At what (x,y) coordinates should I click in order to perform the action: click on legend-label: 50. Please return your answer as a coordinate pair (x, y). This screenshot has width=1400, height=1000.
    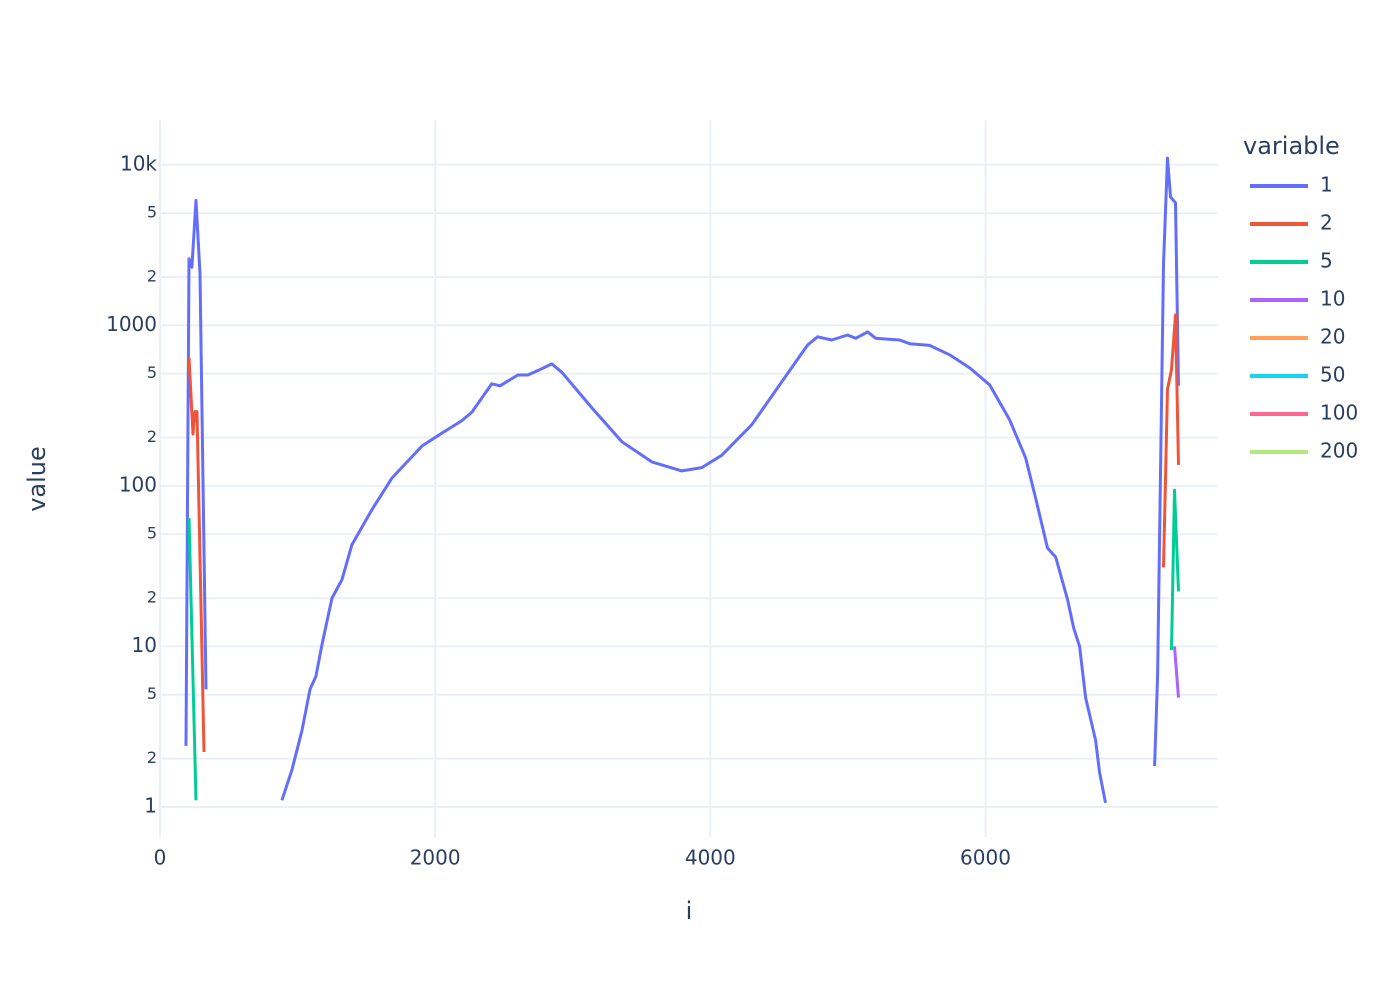
    Looking at the image, I should click on (1332, 375).